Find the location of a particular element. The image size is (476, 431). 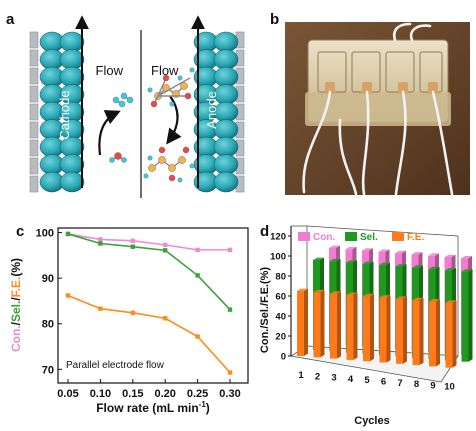

chart-d-legend-label: Sel. is located at coordinates (369, 237).